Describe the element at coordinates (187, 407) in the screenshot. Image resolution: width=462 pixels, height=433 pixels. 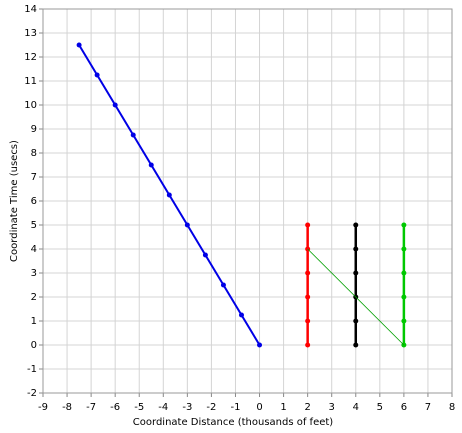
I see `x-tick-label: -3` at that location.